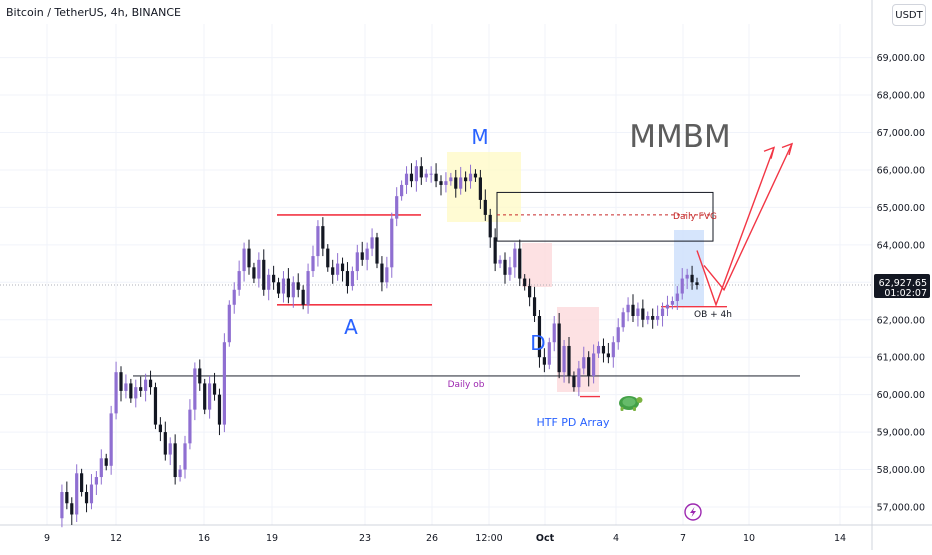 This screenshot has width=932, height=555. I want to click on symbol-header: Bitcoin / TetherUS, 4h, BINANCE, so click(94, 12).